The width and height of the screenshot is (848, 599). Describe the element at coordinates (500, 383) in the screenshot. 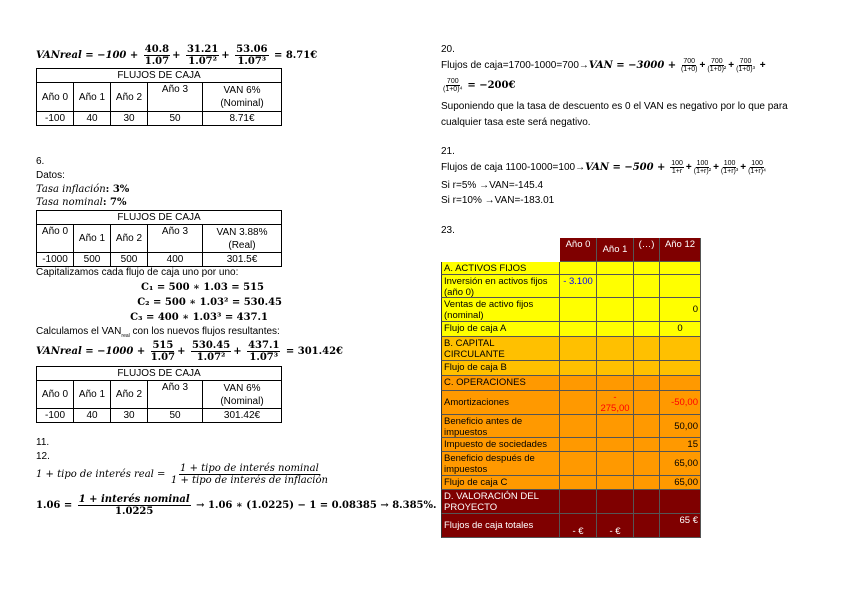

I see `row-label-c-title: C. OPERACIONES` at that location.